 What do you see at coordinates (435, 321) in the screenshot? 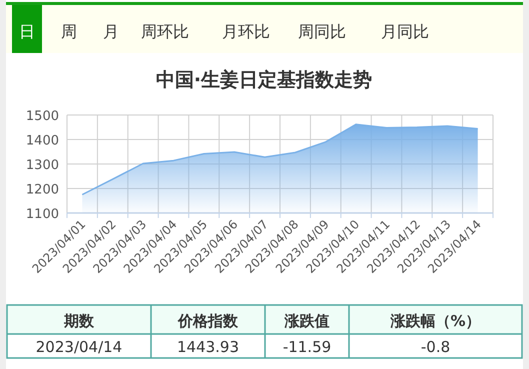
I see `text: 涨跌幅（%）` at bounding box center [435, 321].